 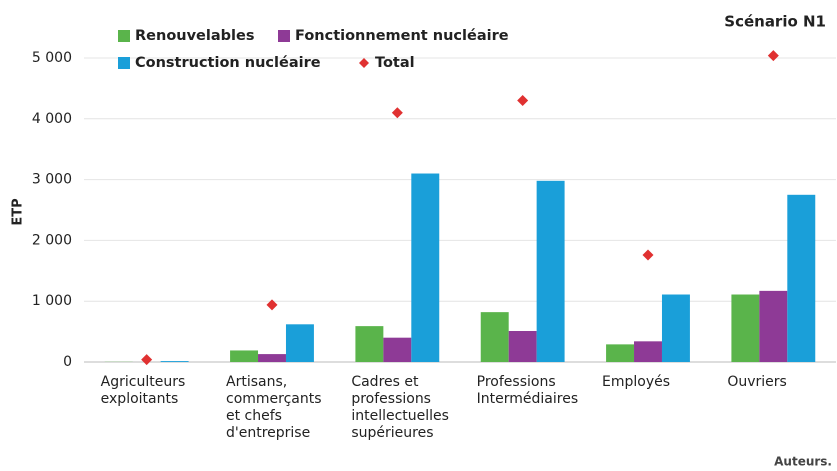 I want to click on legend-label: Fonctionnement nucléaire, so click(x=402, y=36).